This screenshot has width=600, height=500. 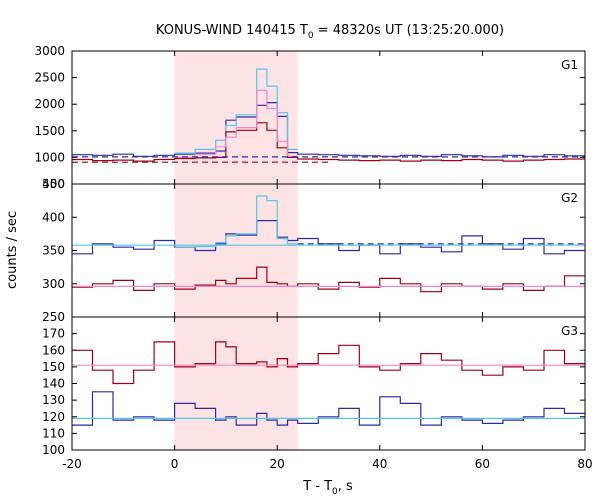 I want to click on x-tick-label: -20, so click(x=72, y=464).